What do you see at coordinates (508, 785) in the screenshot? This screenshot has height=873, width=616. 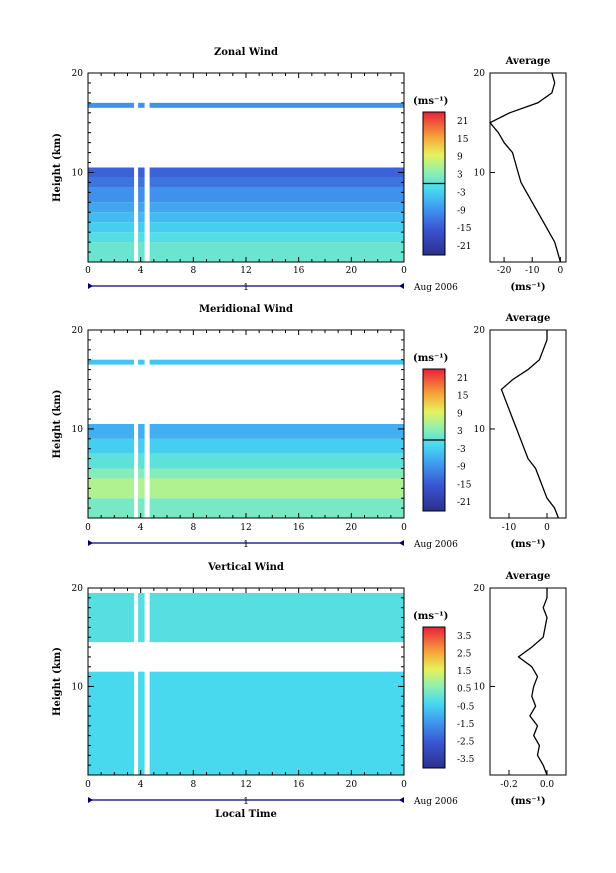 I see `average-x-tick-label: -0.2` at bounding box center [508, 785].